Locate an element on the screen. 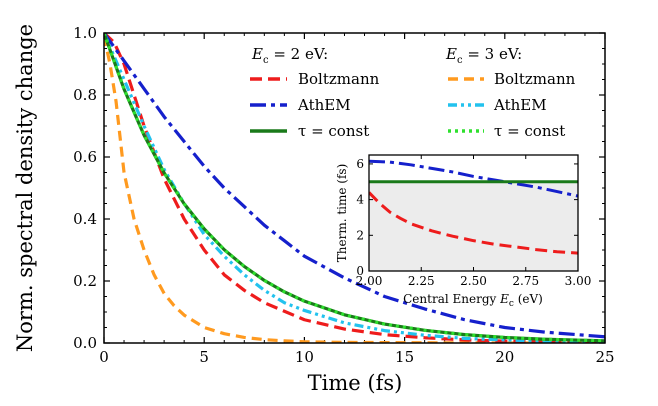 The image size is (658, 406). inset-shaded-area is located at coordinates (473, 226).